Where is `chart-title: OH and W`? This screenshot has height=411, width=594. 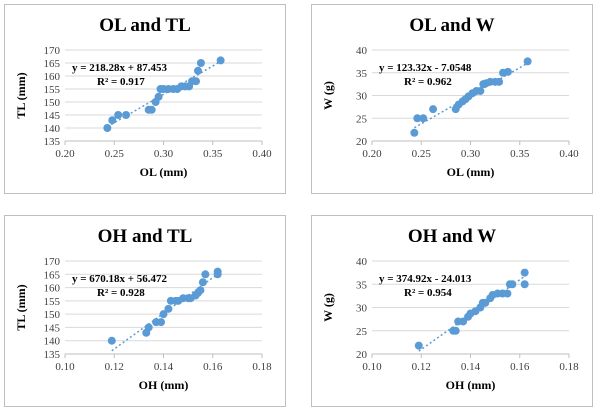 chart-title: OH and W is located at coordinates (452, 236).